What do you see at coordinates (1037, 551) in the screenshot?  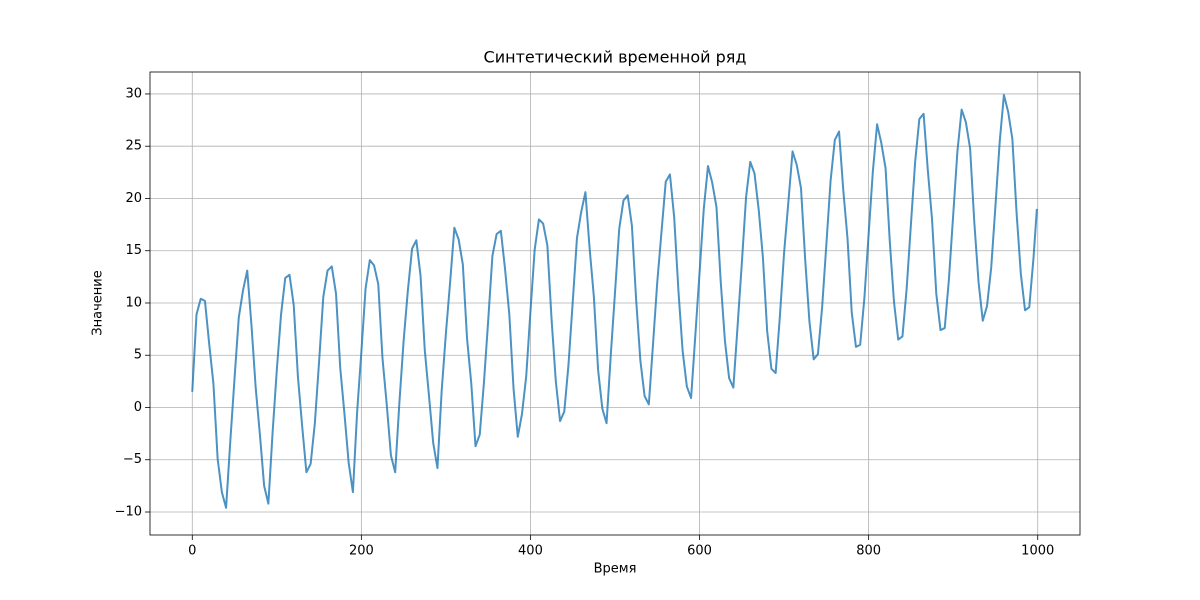 I see `x-tick-label: 1000` at bounding box center [1037, 551].